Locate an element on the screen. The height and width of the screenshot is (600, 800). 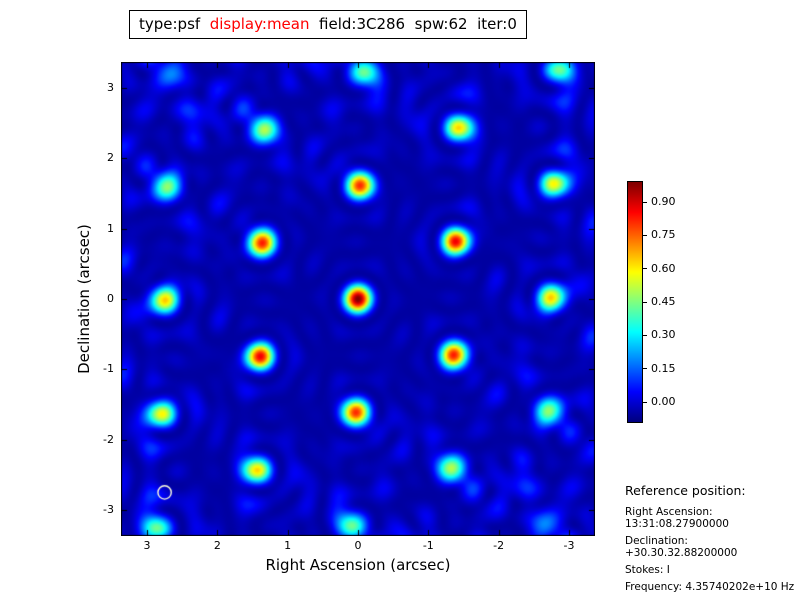
reference-frequency: Frequency: 4.35740202e+10 Hz is located at coordinates (710, 587).